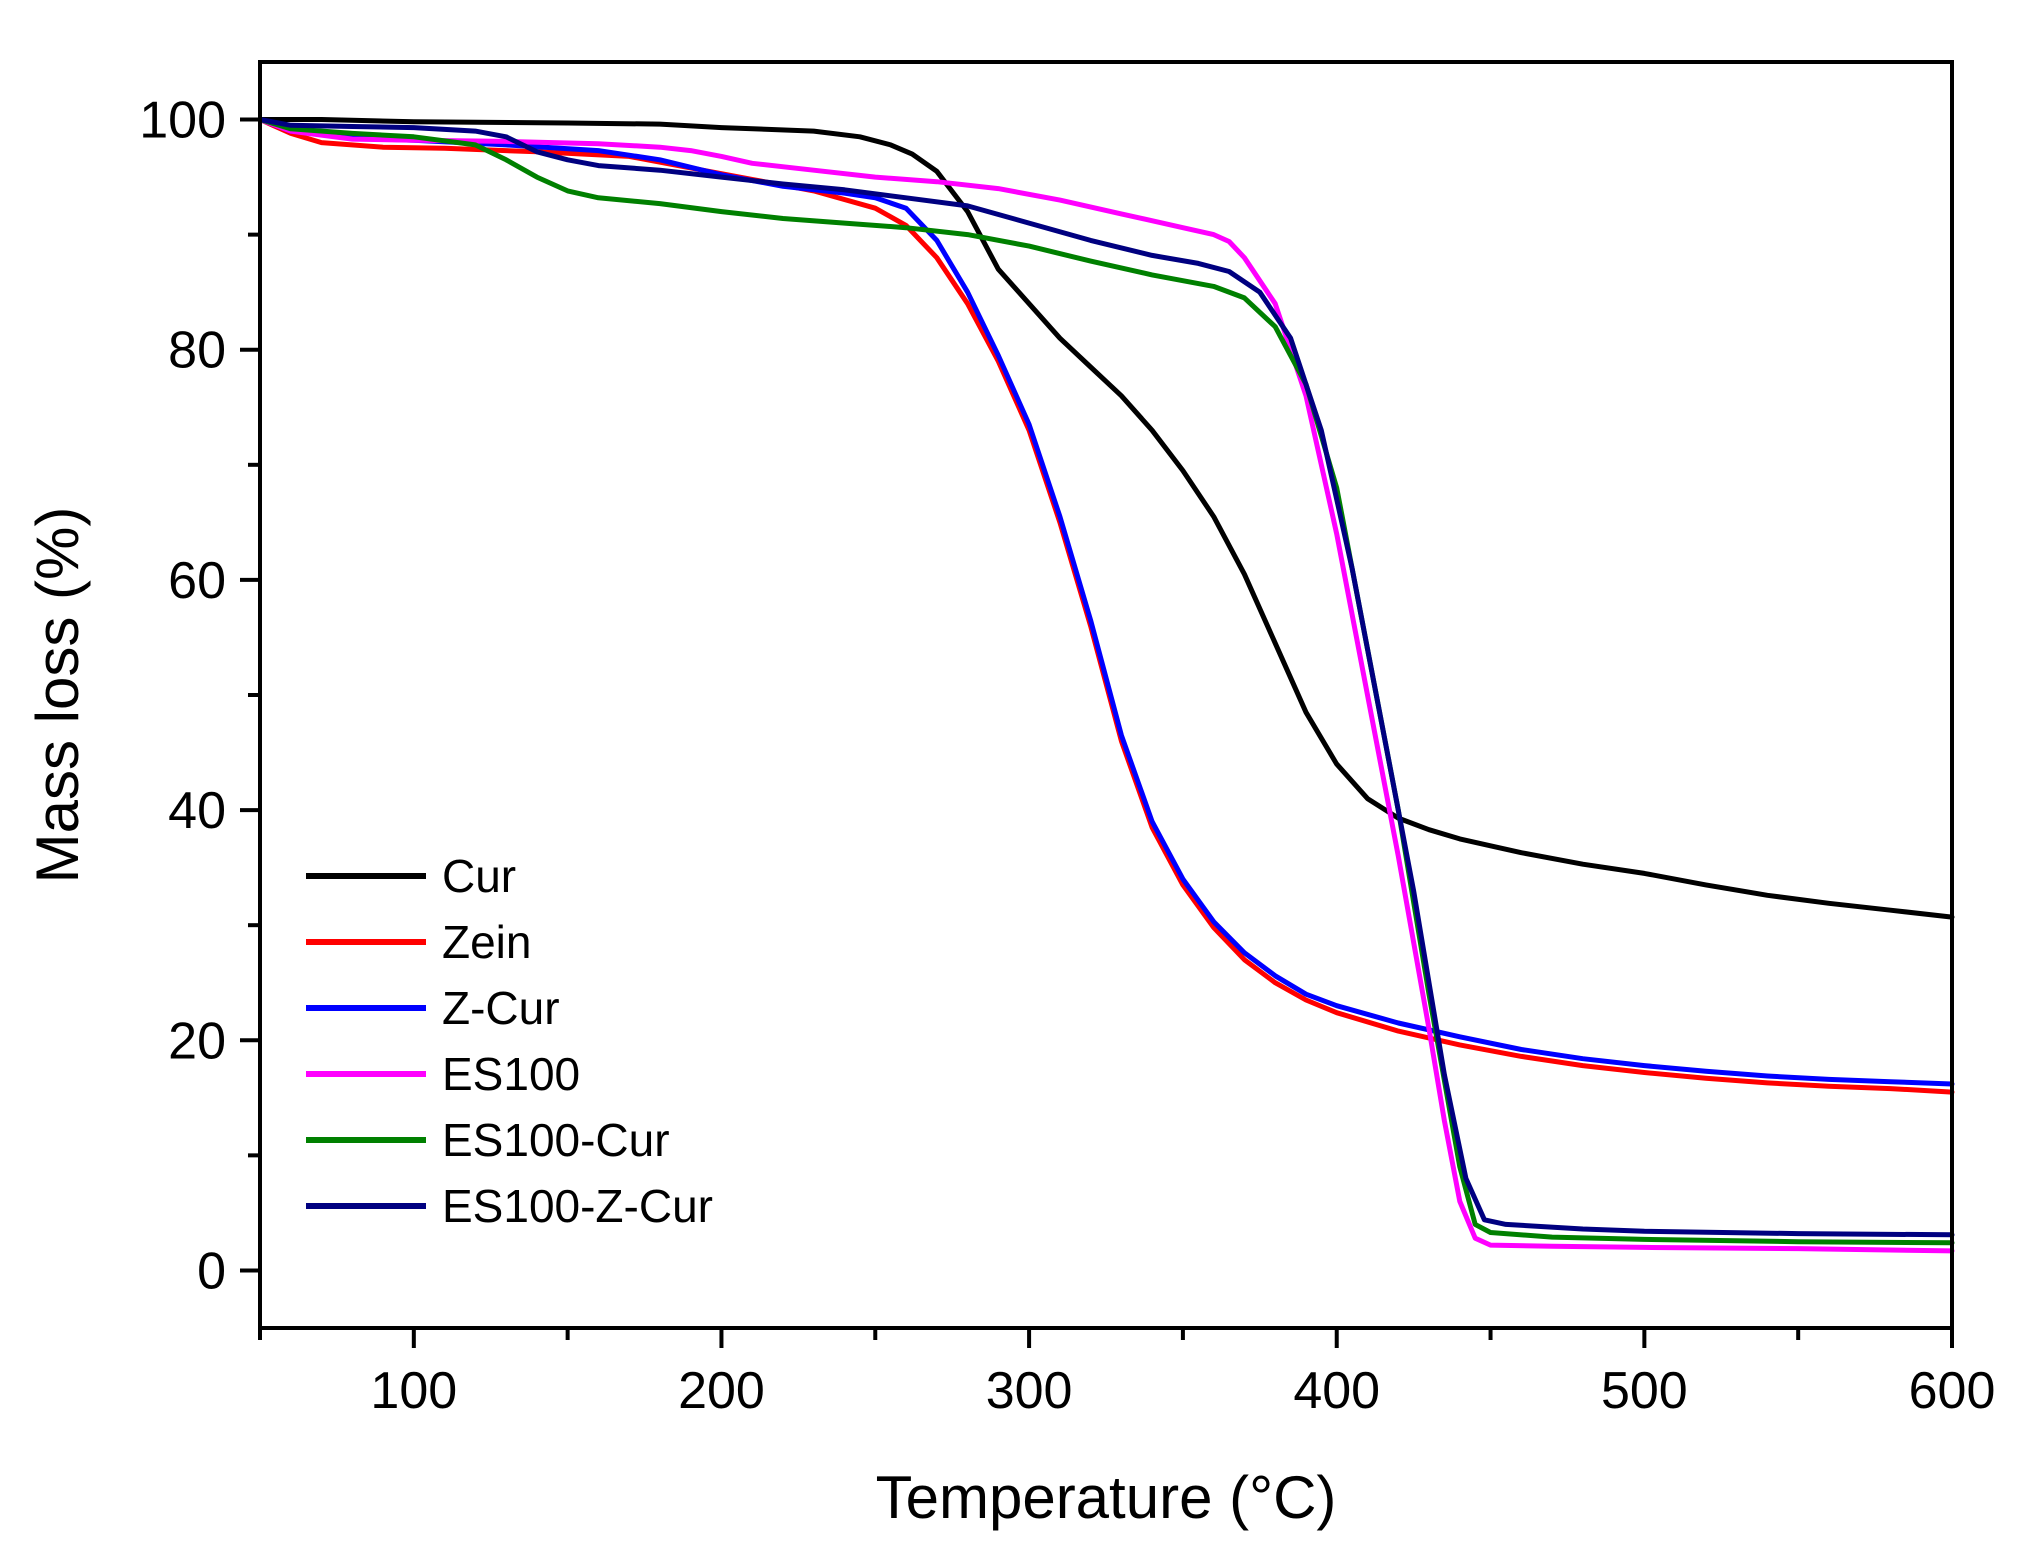  Describe the element at coordinates (1106, 1497) in the screenshot. I see `x-axis-title: Temperature (°C)` at that location.